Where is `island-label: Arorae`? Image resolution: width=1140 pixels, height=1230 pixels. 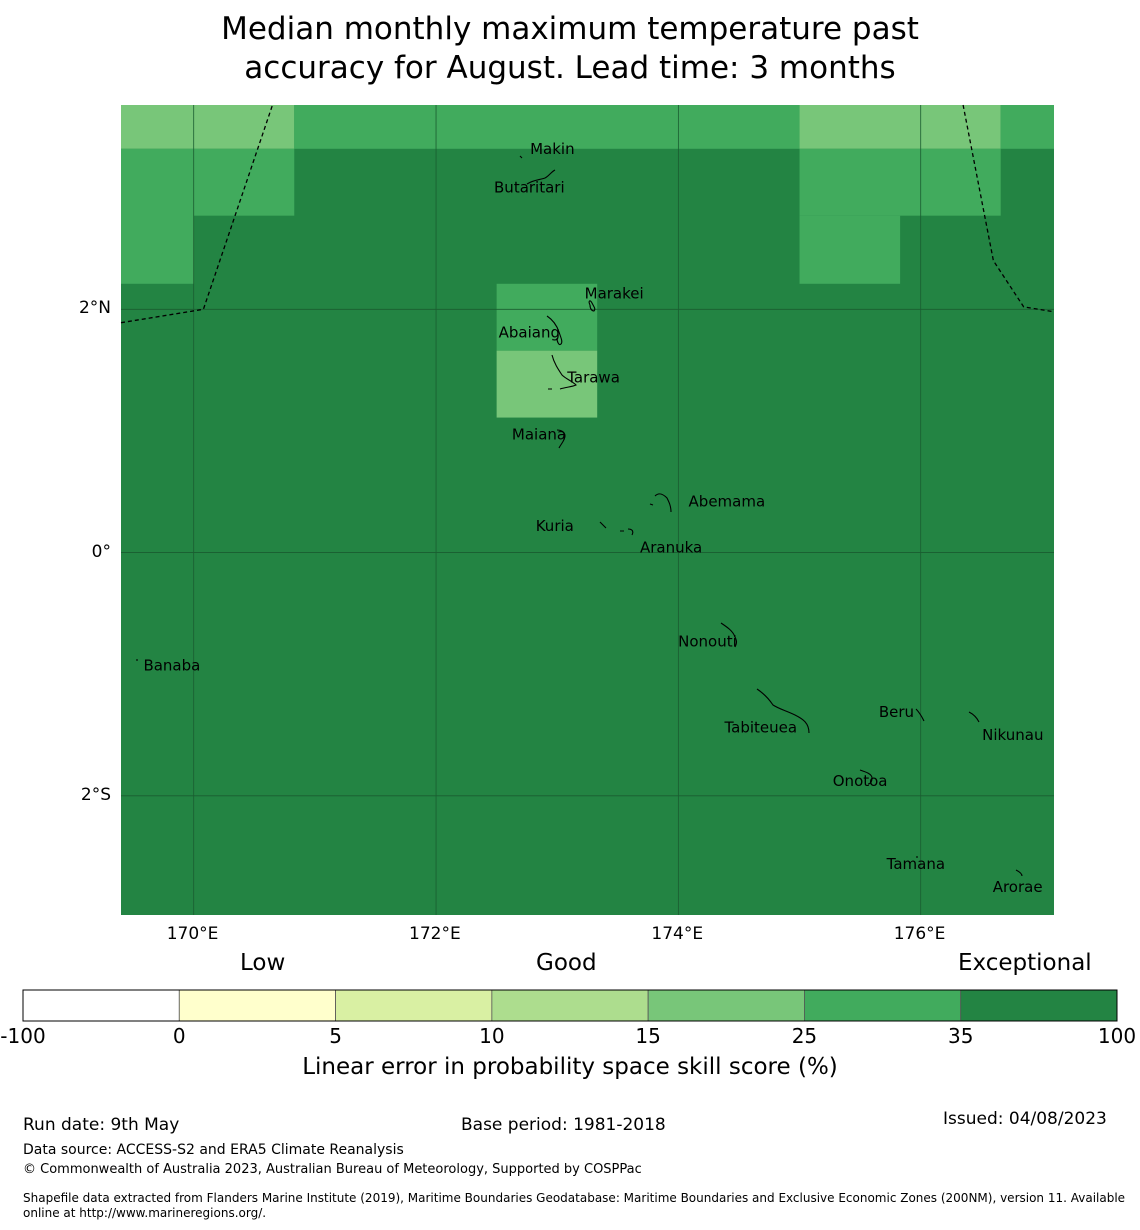
island-label: Arorae is located at coordinates (1018, 887).